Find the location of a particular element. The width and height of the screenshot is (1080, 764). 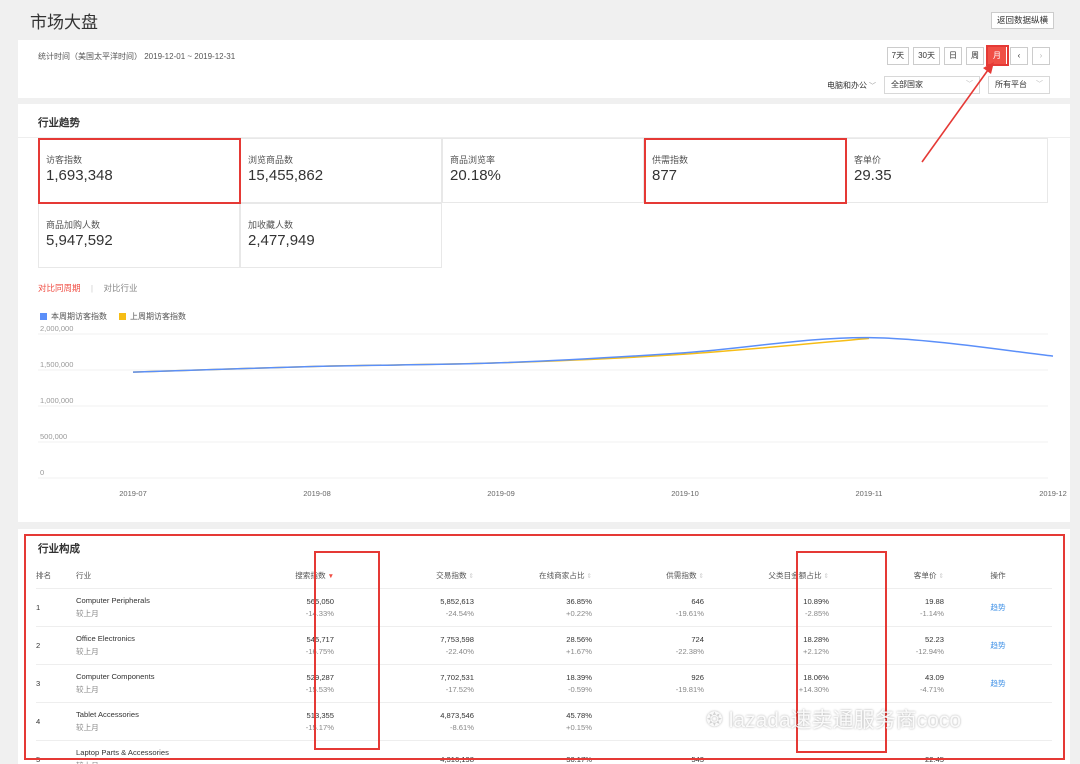

metric-label: 商品浏览率 is located at coordinates (473, 160).